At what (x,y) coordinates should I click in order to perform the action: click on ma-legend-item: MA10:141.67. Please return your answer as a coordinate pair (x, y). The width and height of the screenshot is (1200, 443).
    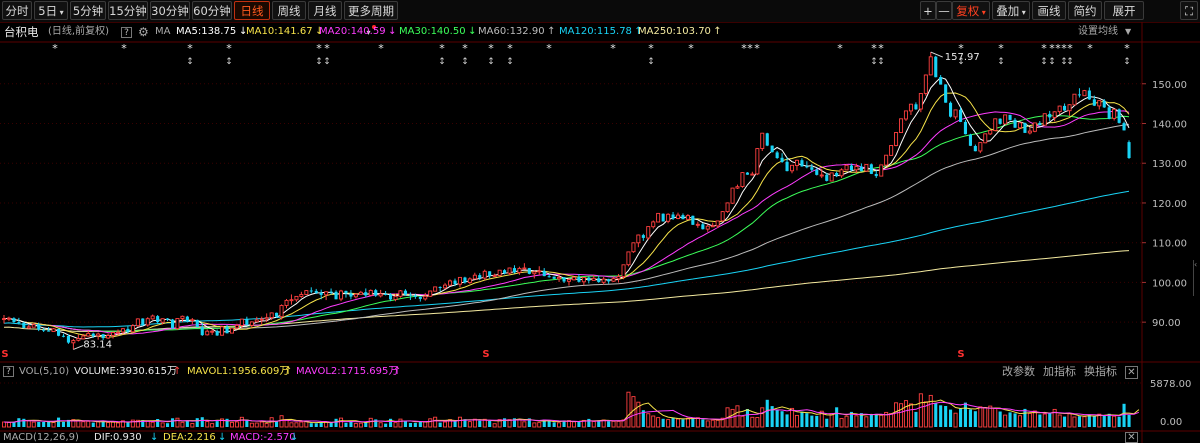
    Looking at the image, I should click on (279, 31).